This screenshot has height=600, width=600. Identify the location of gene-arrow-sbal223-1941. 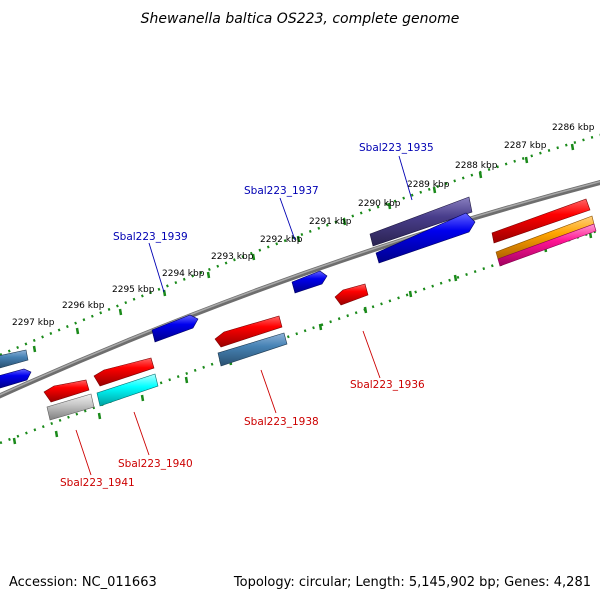
(66, 391).